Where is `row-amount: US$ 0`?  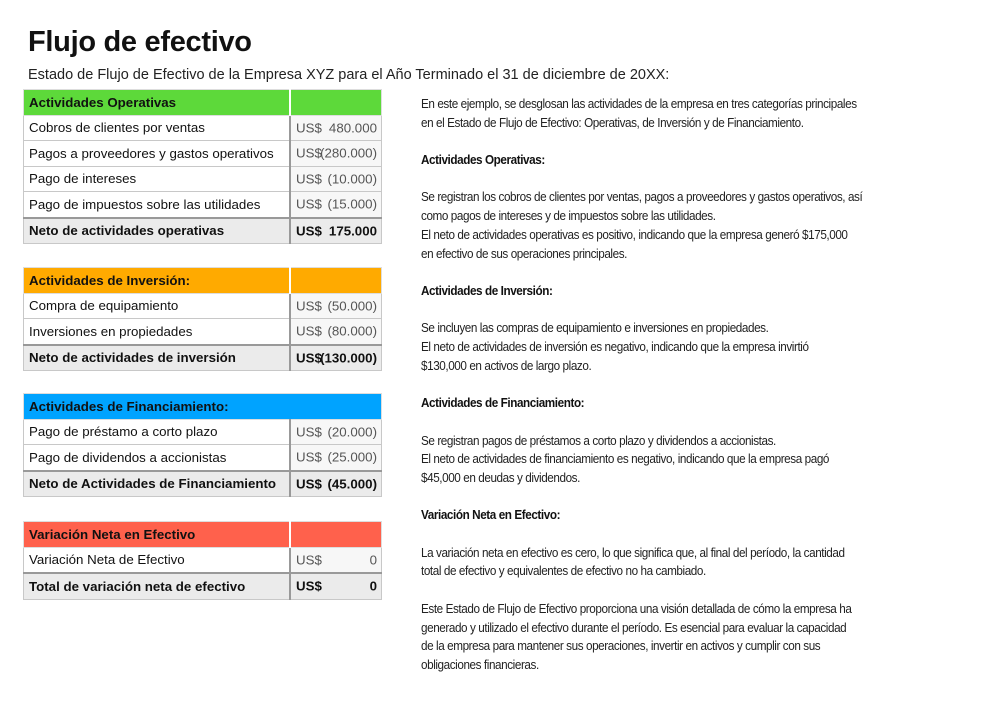 row-amount: US$ 0 is located at coordinates (335, 560).